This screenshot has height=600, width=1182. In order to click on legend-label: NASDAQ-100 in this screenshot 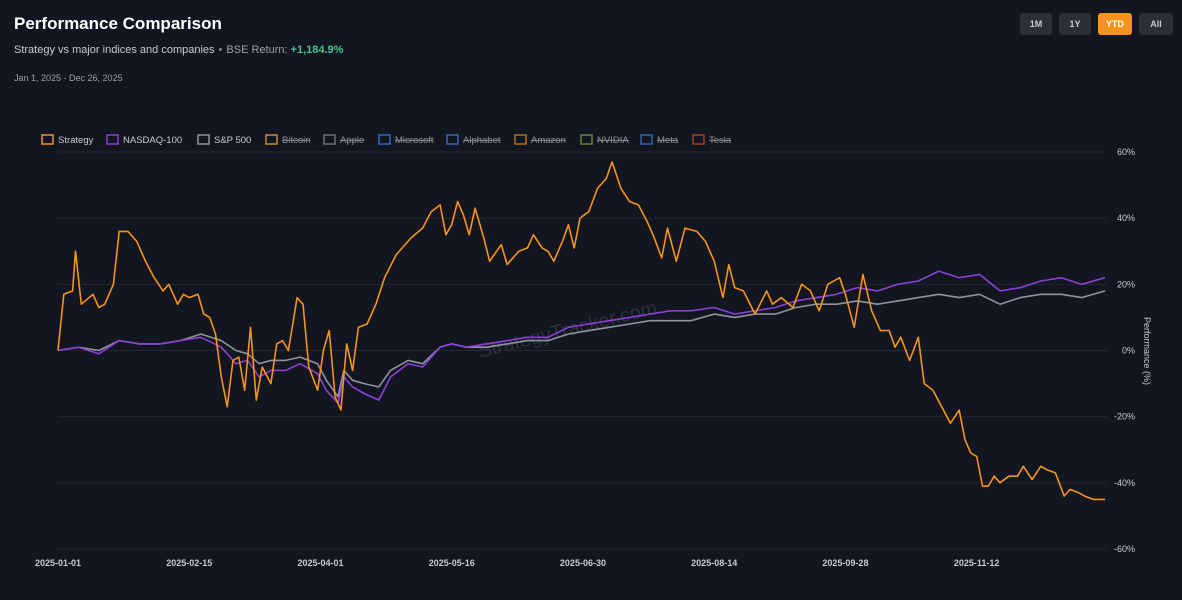, I will do `click(152, 140)`.